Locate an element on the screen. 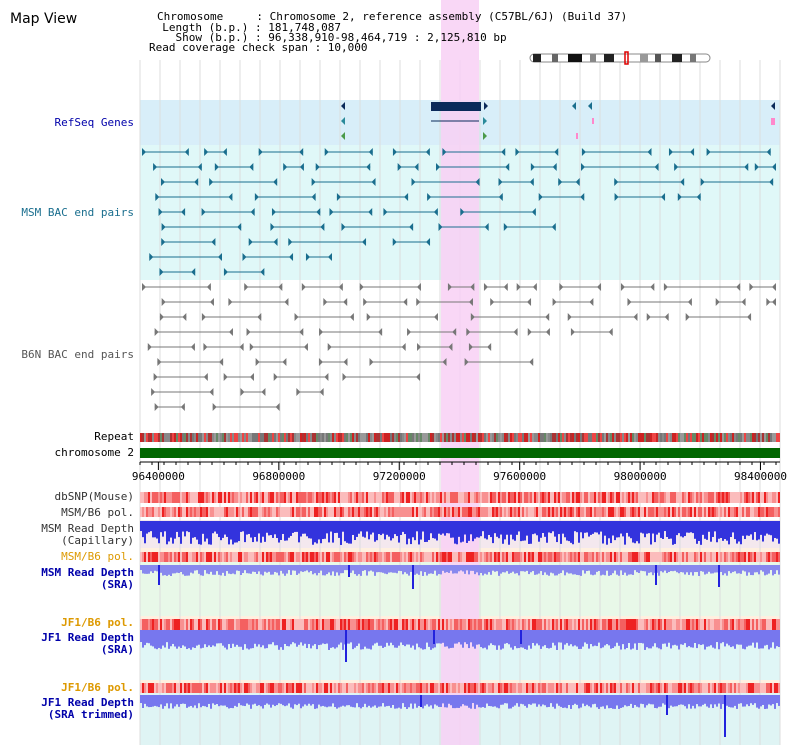 The image size is (800, 745). chromosome-ideogram is located at coordinates (620, 58).